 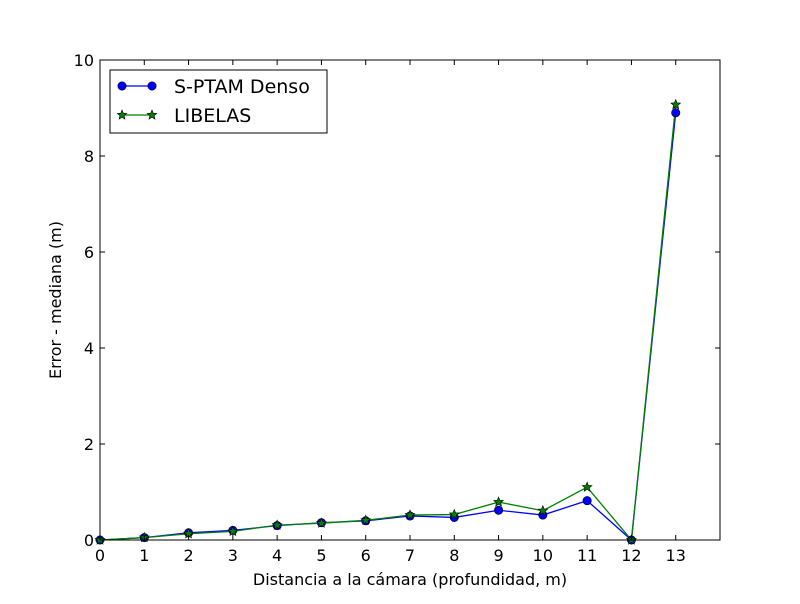 I want to click on x-axis-label: Distancia a la cámara (profundidad, m), so click(x=410, y=579).